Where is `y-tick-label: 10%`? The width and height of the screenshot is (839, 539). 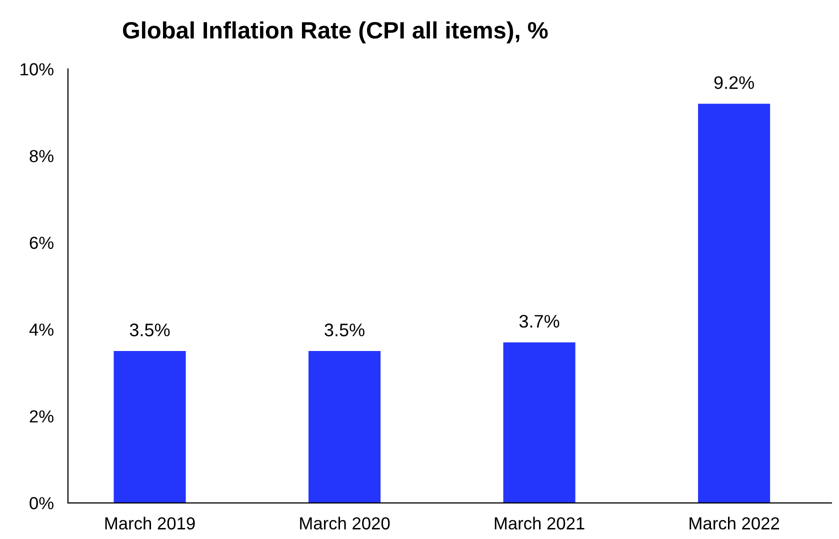 y-tick-label: 10% is located at coordinates (37, 69).